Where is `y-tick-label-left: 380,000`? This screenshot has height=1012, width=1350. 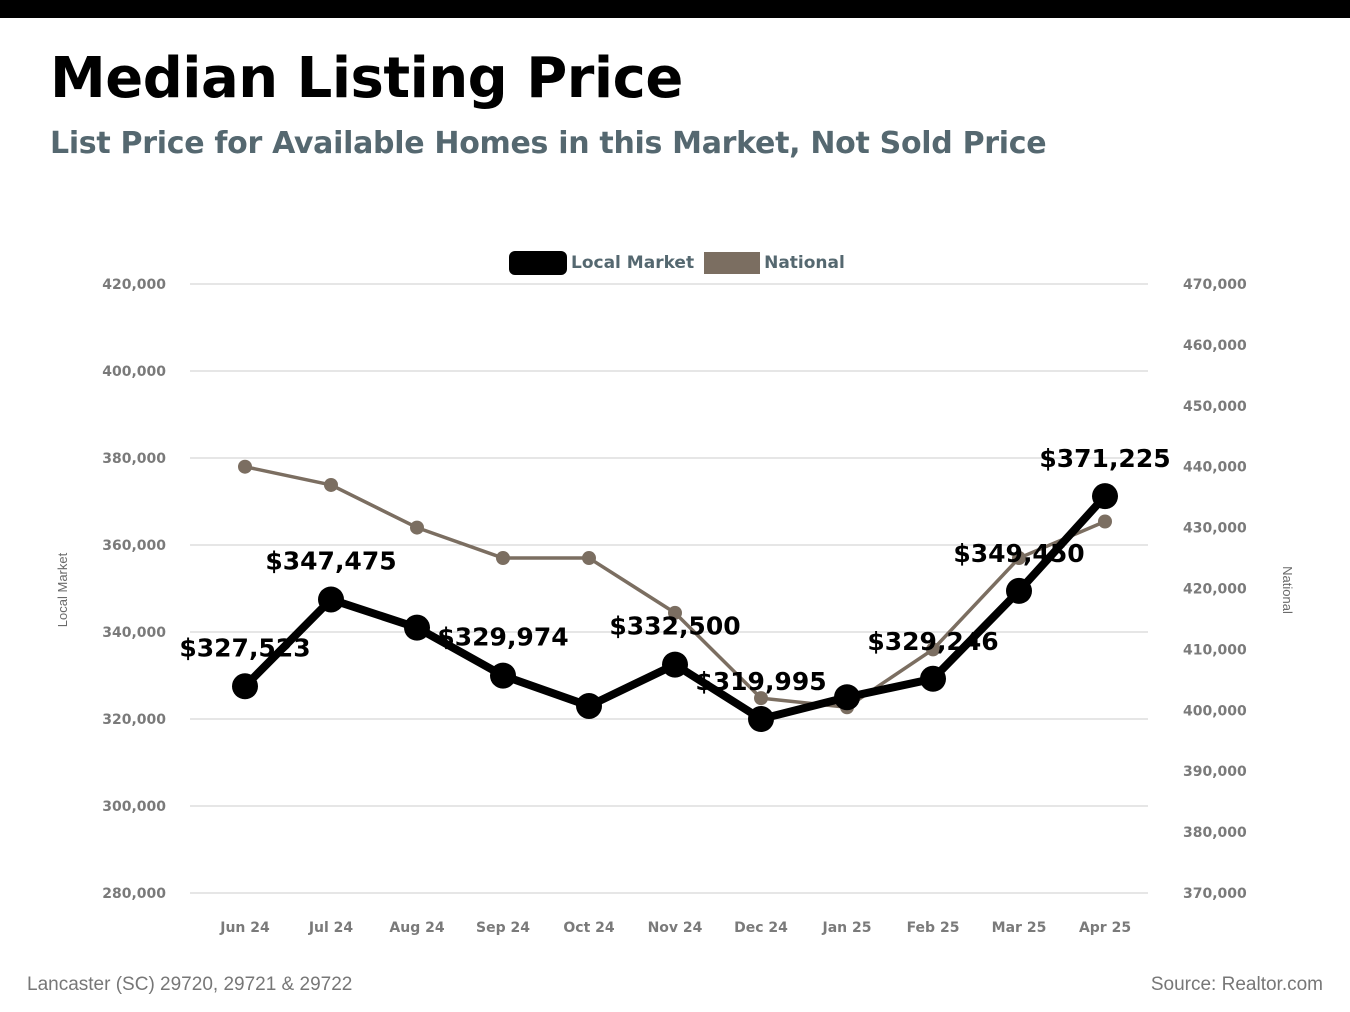
y-tick-label-left: 380,000 is located at coordinates (134, 459).